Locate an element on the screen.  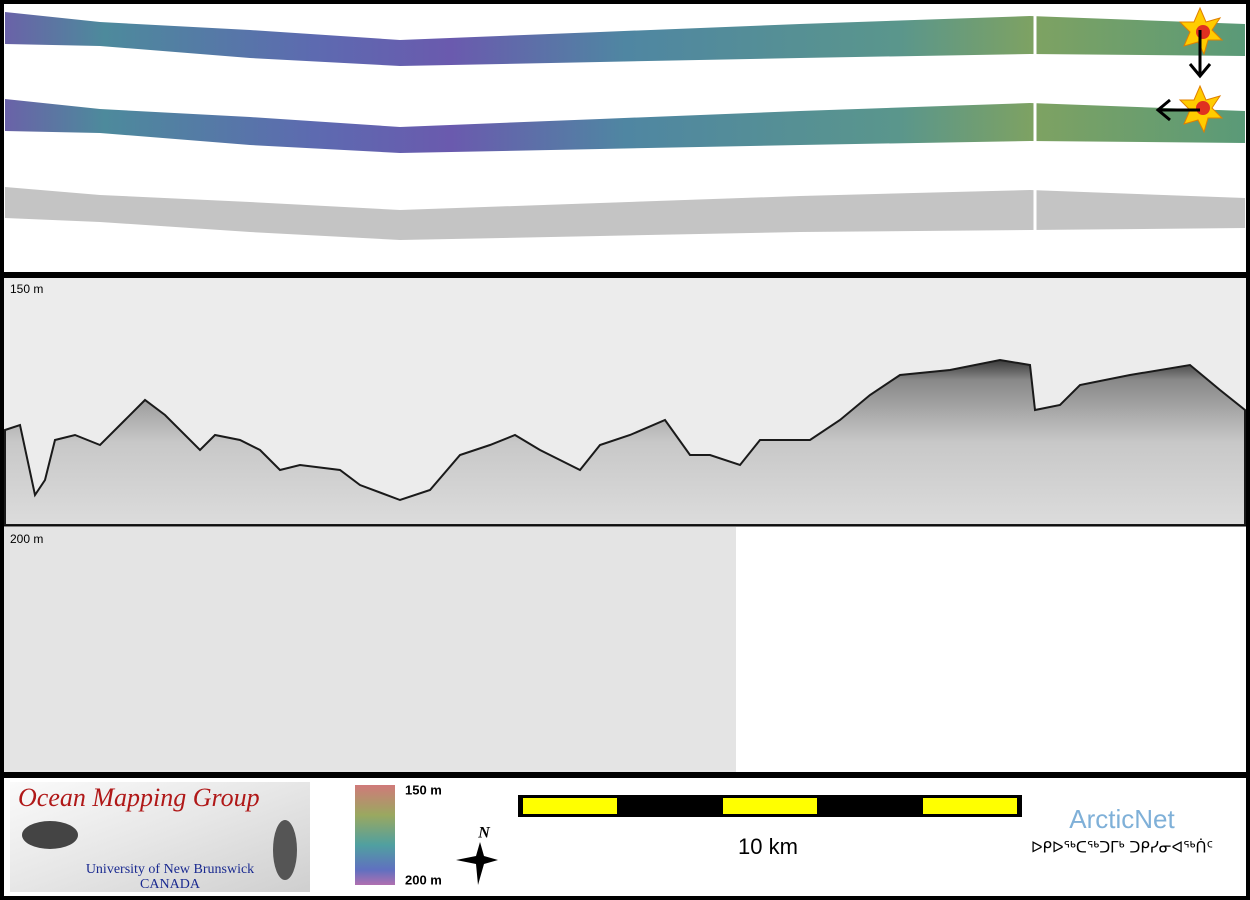
partner-syllabics: ᐅᑭᐅᖅᑕᖅᑐᒥᒃ ᑐᑭᓯᓂᐊᖅᑏᑦ is located at coordinates (1122, 848).